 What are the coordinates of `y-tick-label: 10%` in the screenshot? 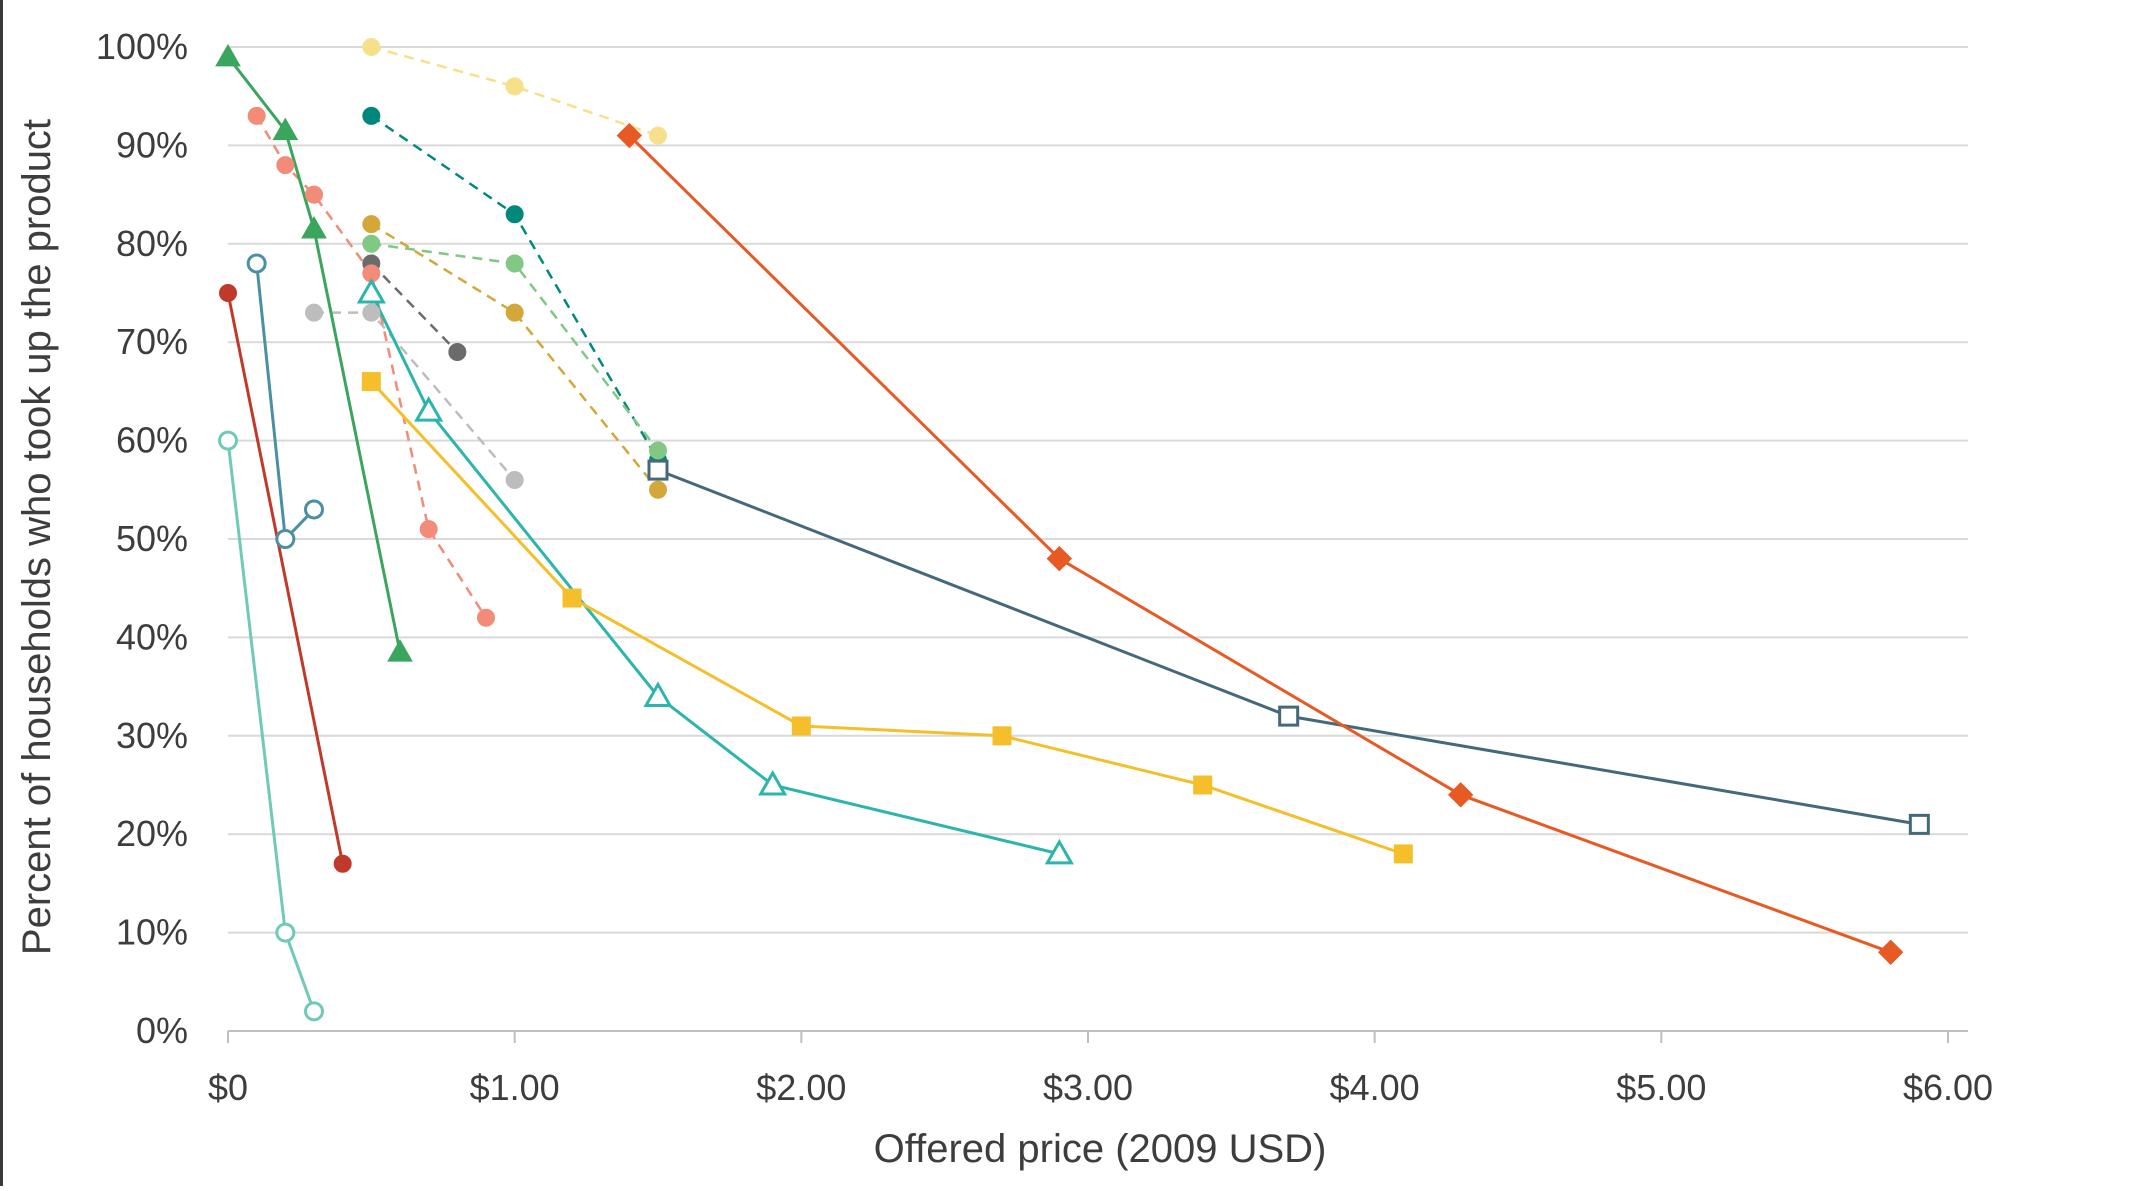 It's located at (152, 932).